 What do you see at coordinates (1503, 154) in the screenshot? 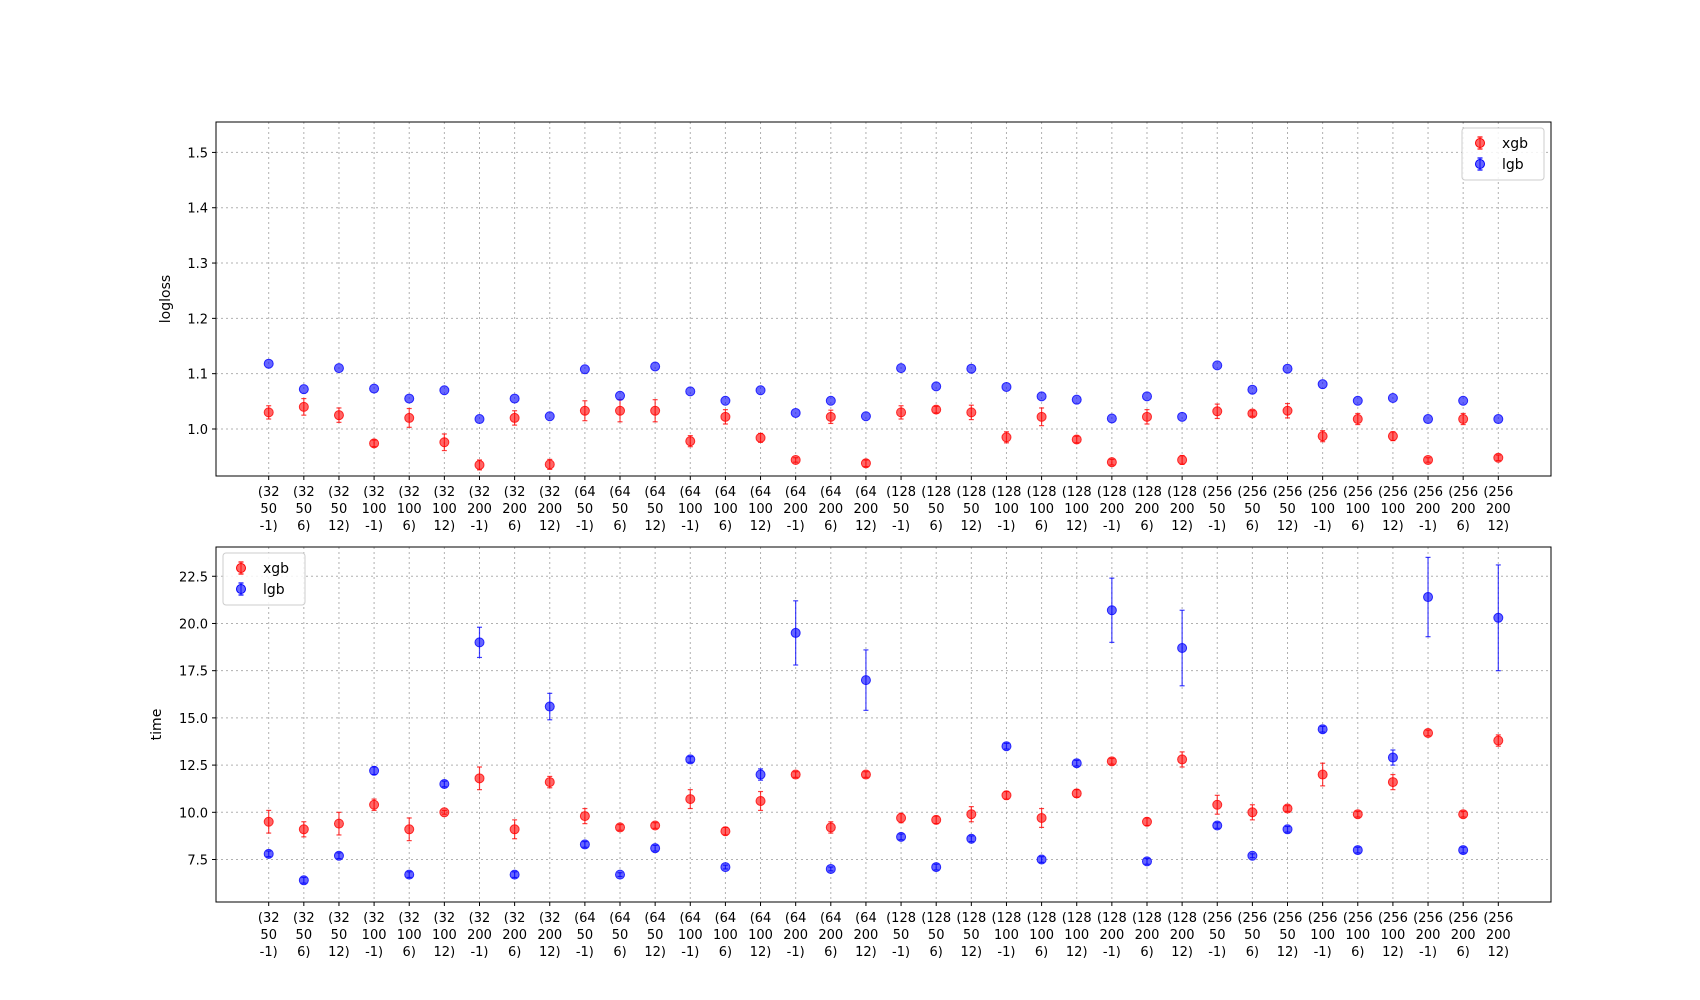
I see `legend: xgb lgb` at bounding box center [1503, 154].